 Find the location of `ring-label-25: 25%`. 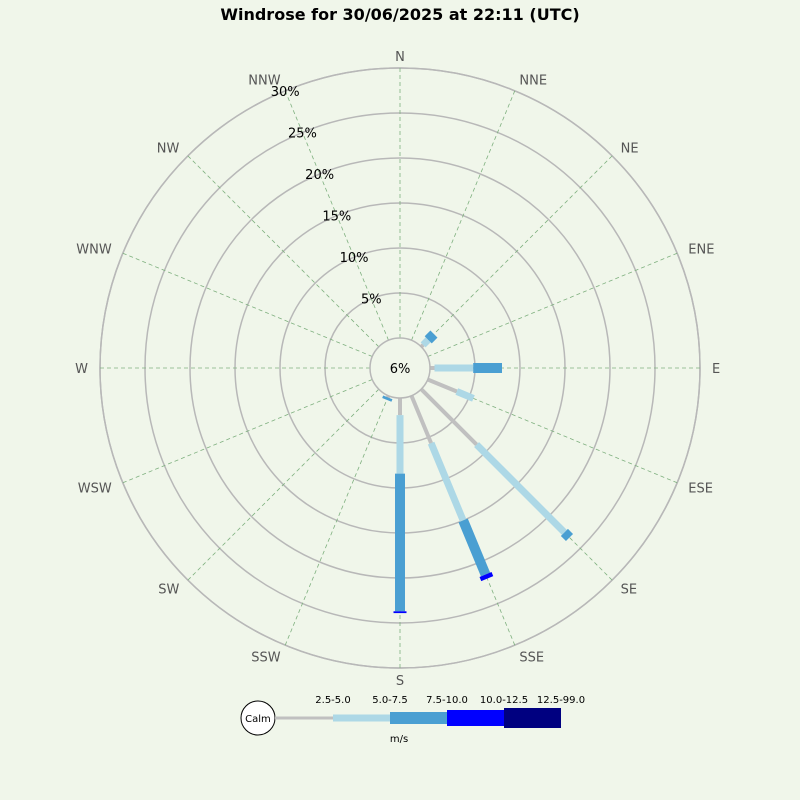

ring-label-25: 25% is located at coordinates (302, 133).